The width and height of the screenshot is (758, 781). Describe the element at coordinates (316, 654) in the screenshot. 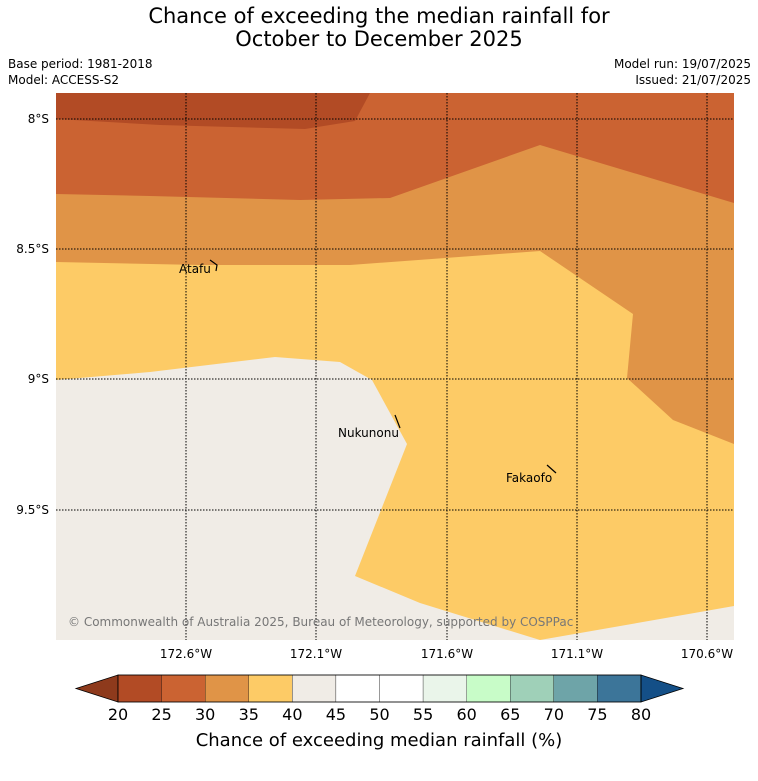

I see `lon-label: 172.1°W` at that location.